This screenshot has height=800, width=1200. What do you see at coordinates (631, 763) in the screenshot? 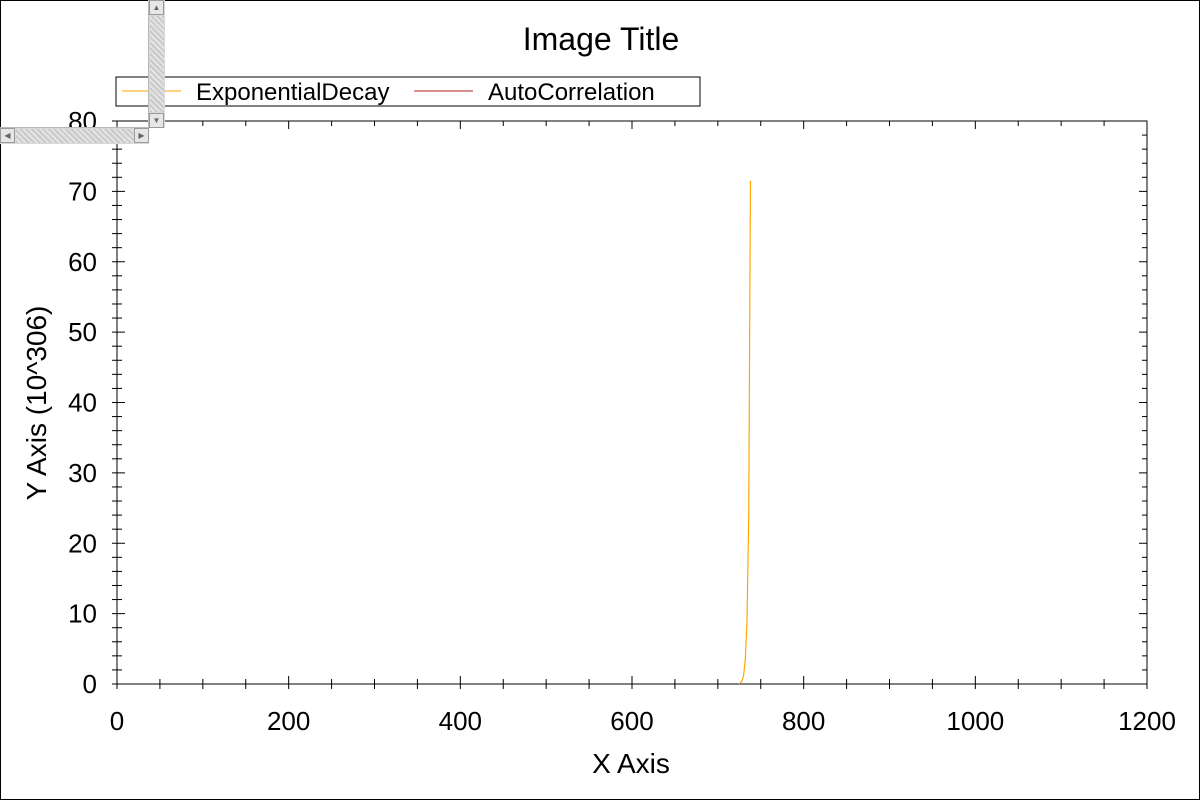
I see `x-axis-label: X Axis` at bounding box center [631, 763].